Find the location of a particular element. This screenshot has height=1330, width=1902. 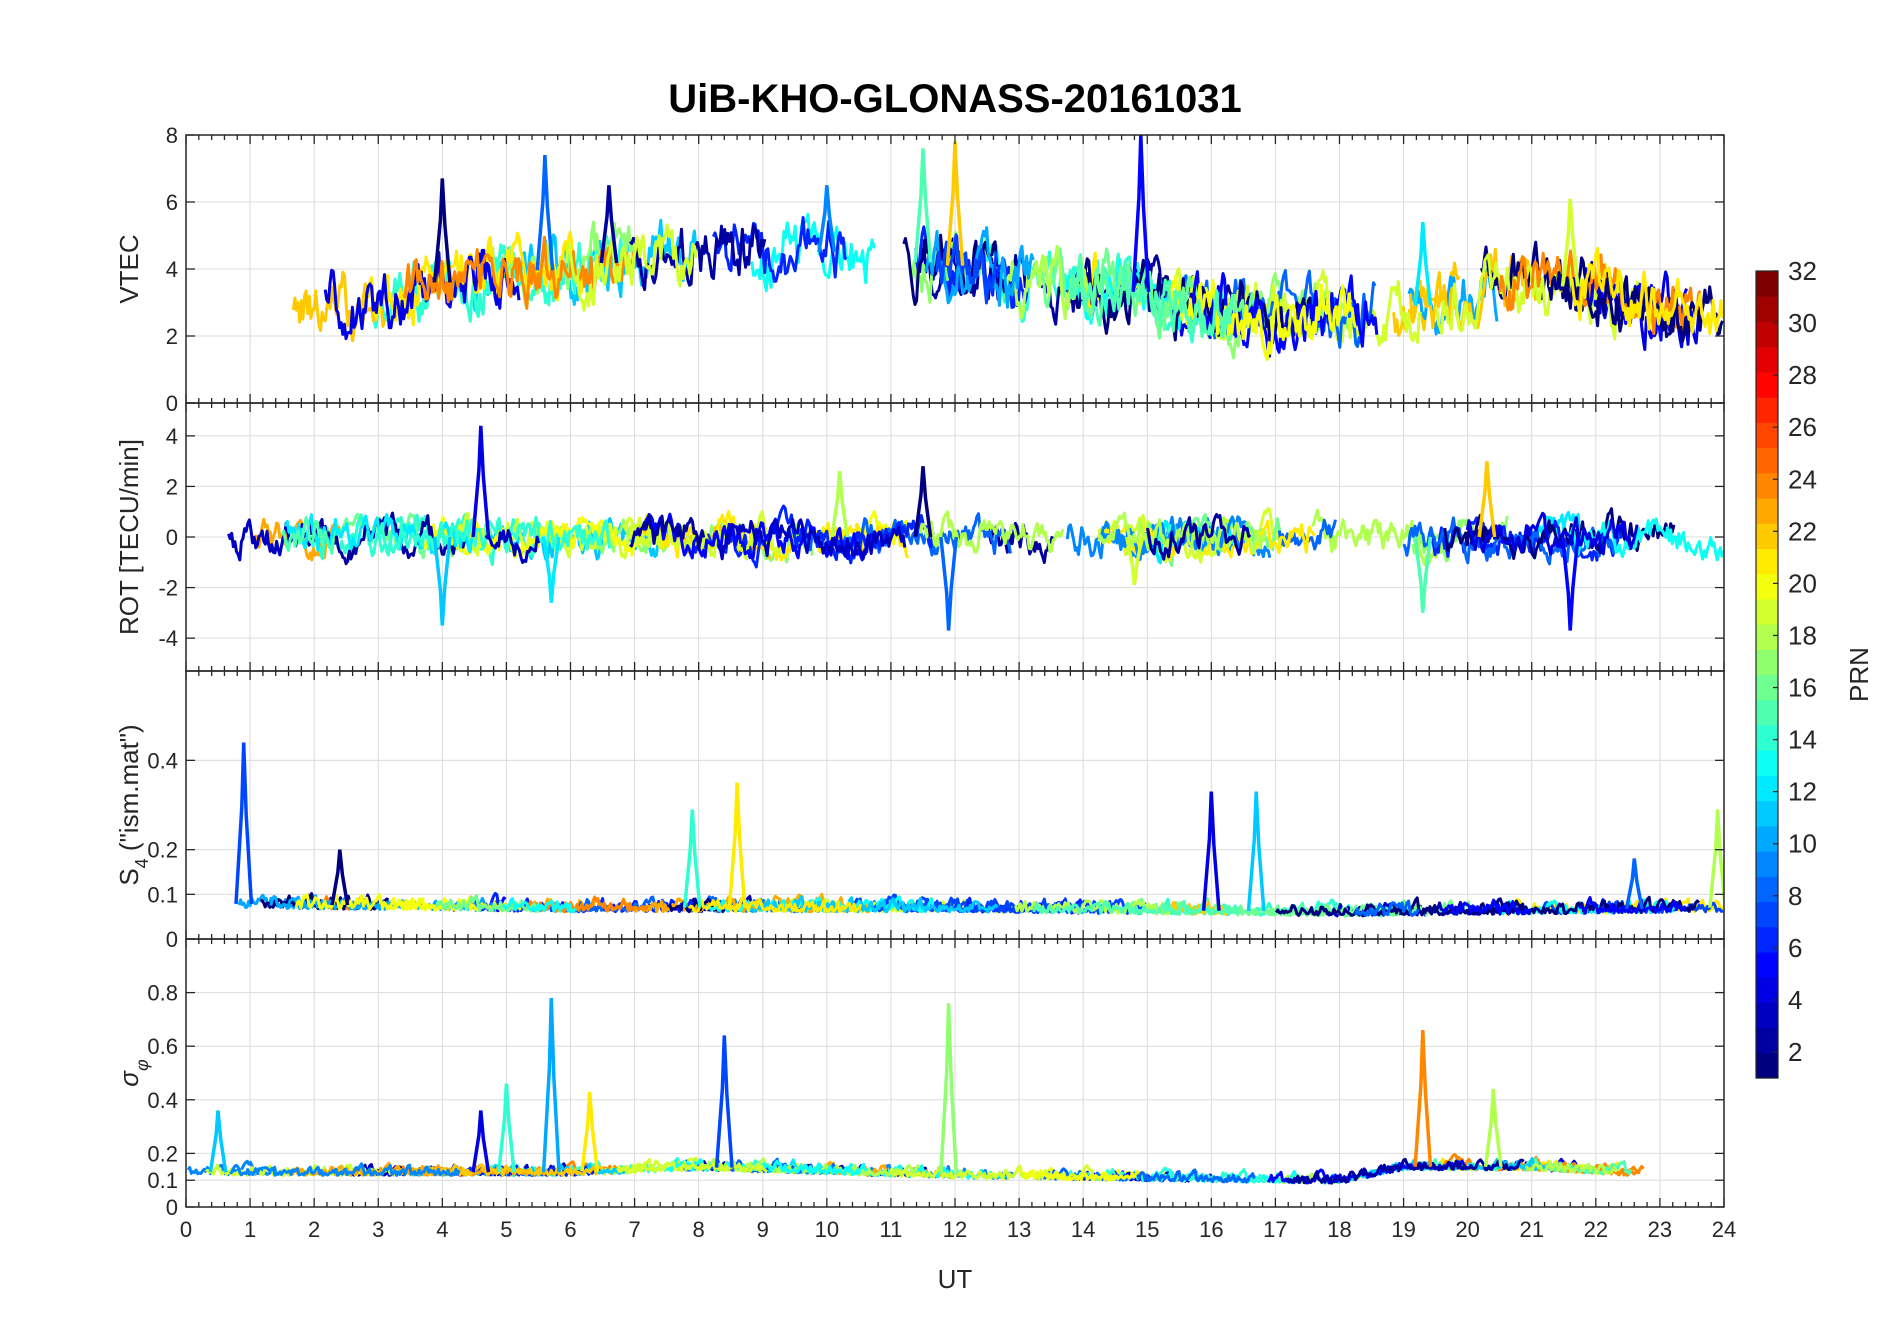

colorbar-tick-label: 10 is located at coordinates (1802, 844).